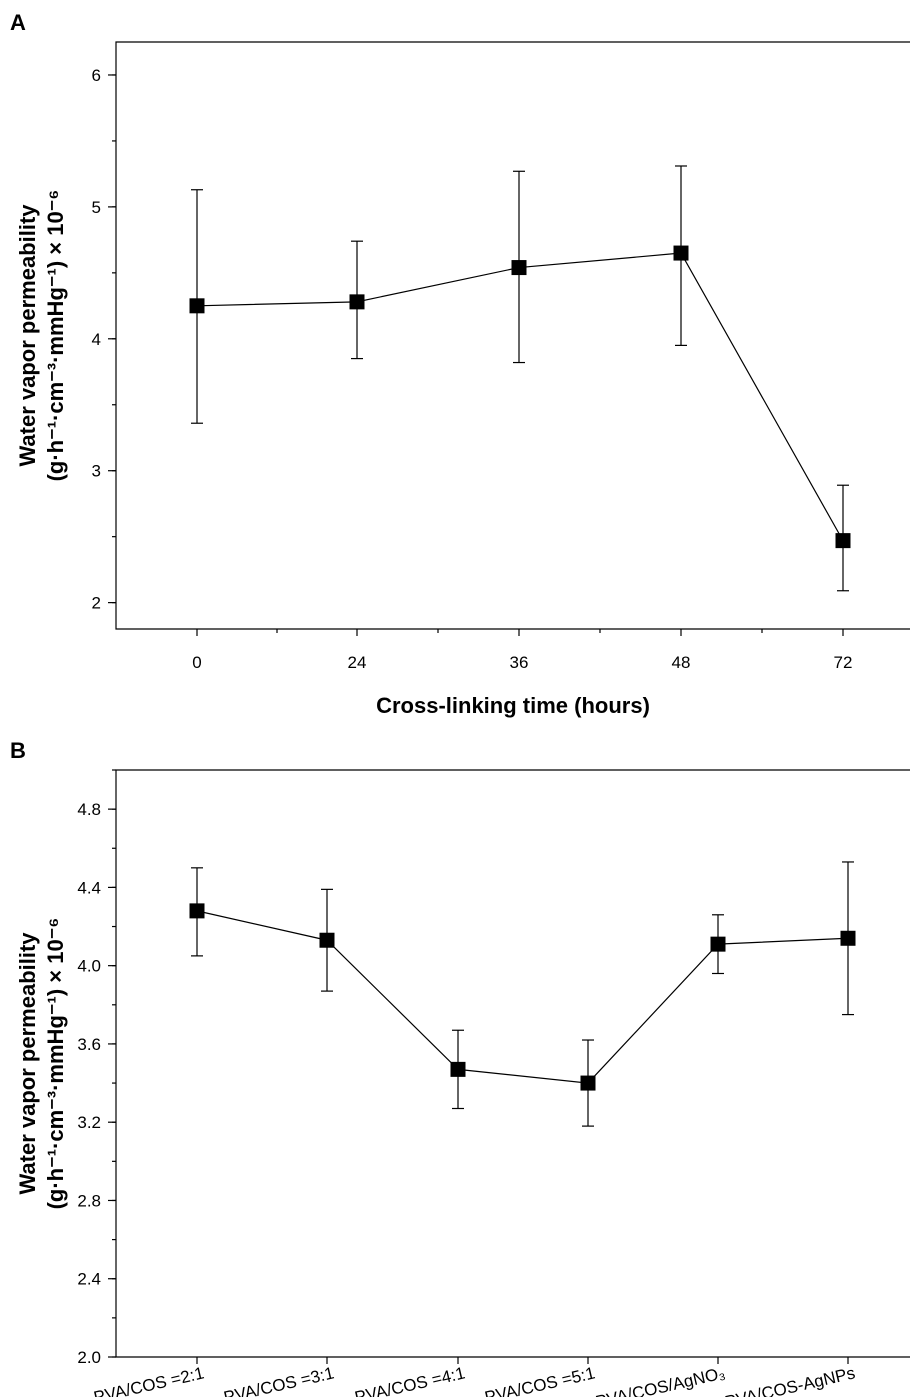  Describe the element at coordinates (96, 207) in the screenshot. I see `y-tick-label: 5` at that location.